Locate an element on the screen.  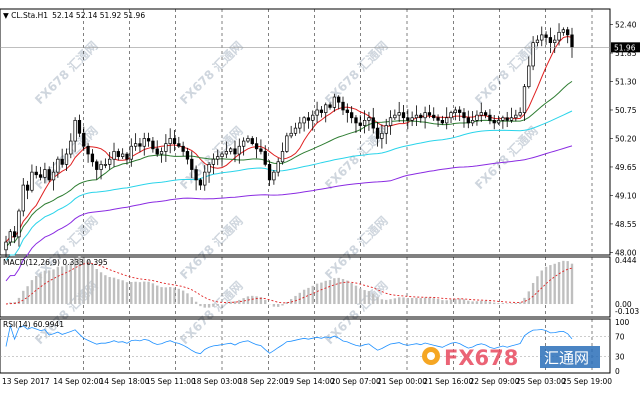
price-tick-label: 51.30 is located at coordinates (626, 82).